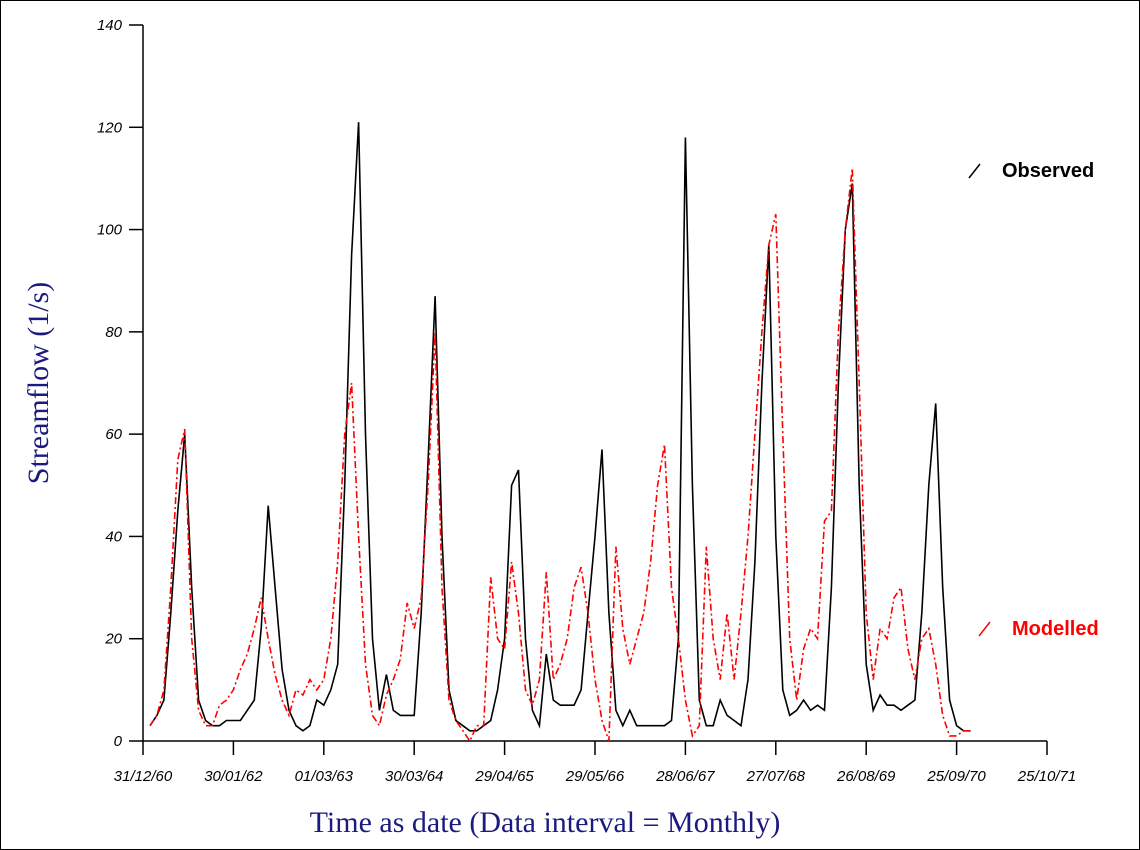 Image resolution: width=1140 pixels, height=850 pixels. Describe the element at coordinates (776, 776) in the screenshot. I see `x-tick-label: 27/07/68` at that location.